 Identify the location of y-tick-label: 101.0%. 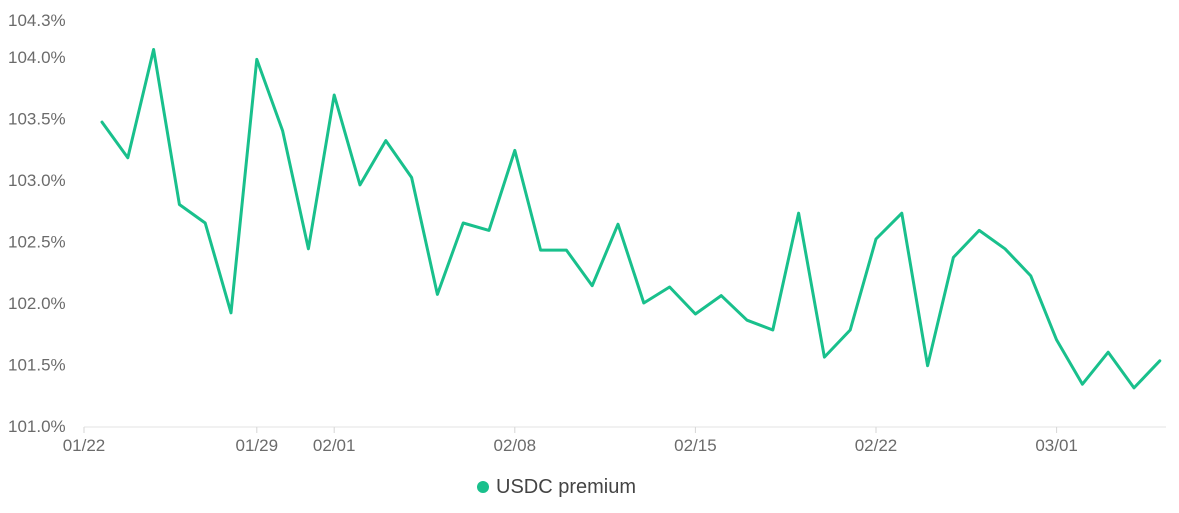
(37, 426).